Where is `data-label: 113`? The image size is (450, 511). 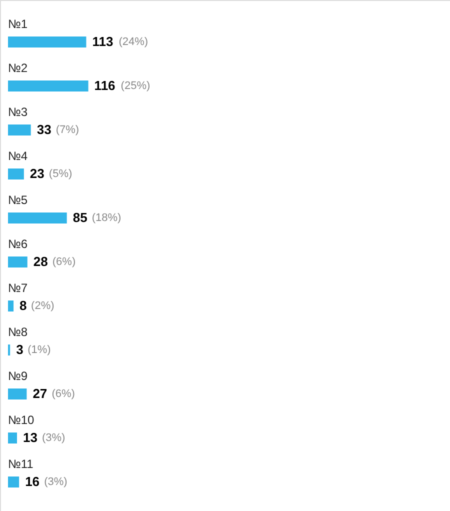 data-label: 113 is located at coordinates (103, 41).